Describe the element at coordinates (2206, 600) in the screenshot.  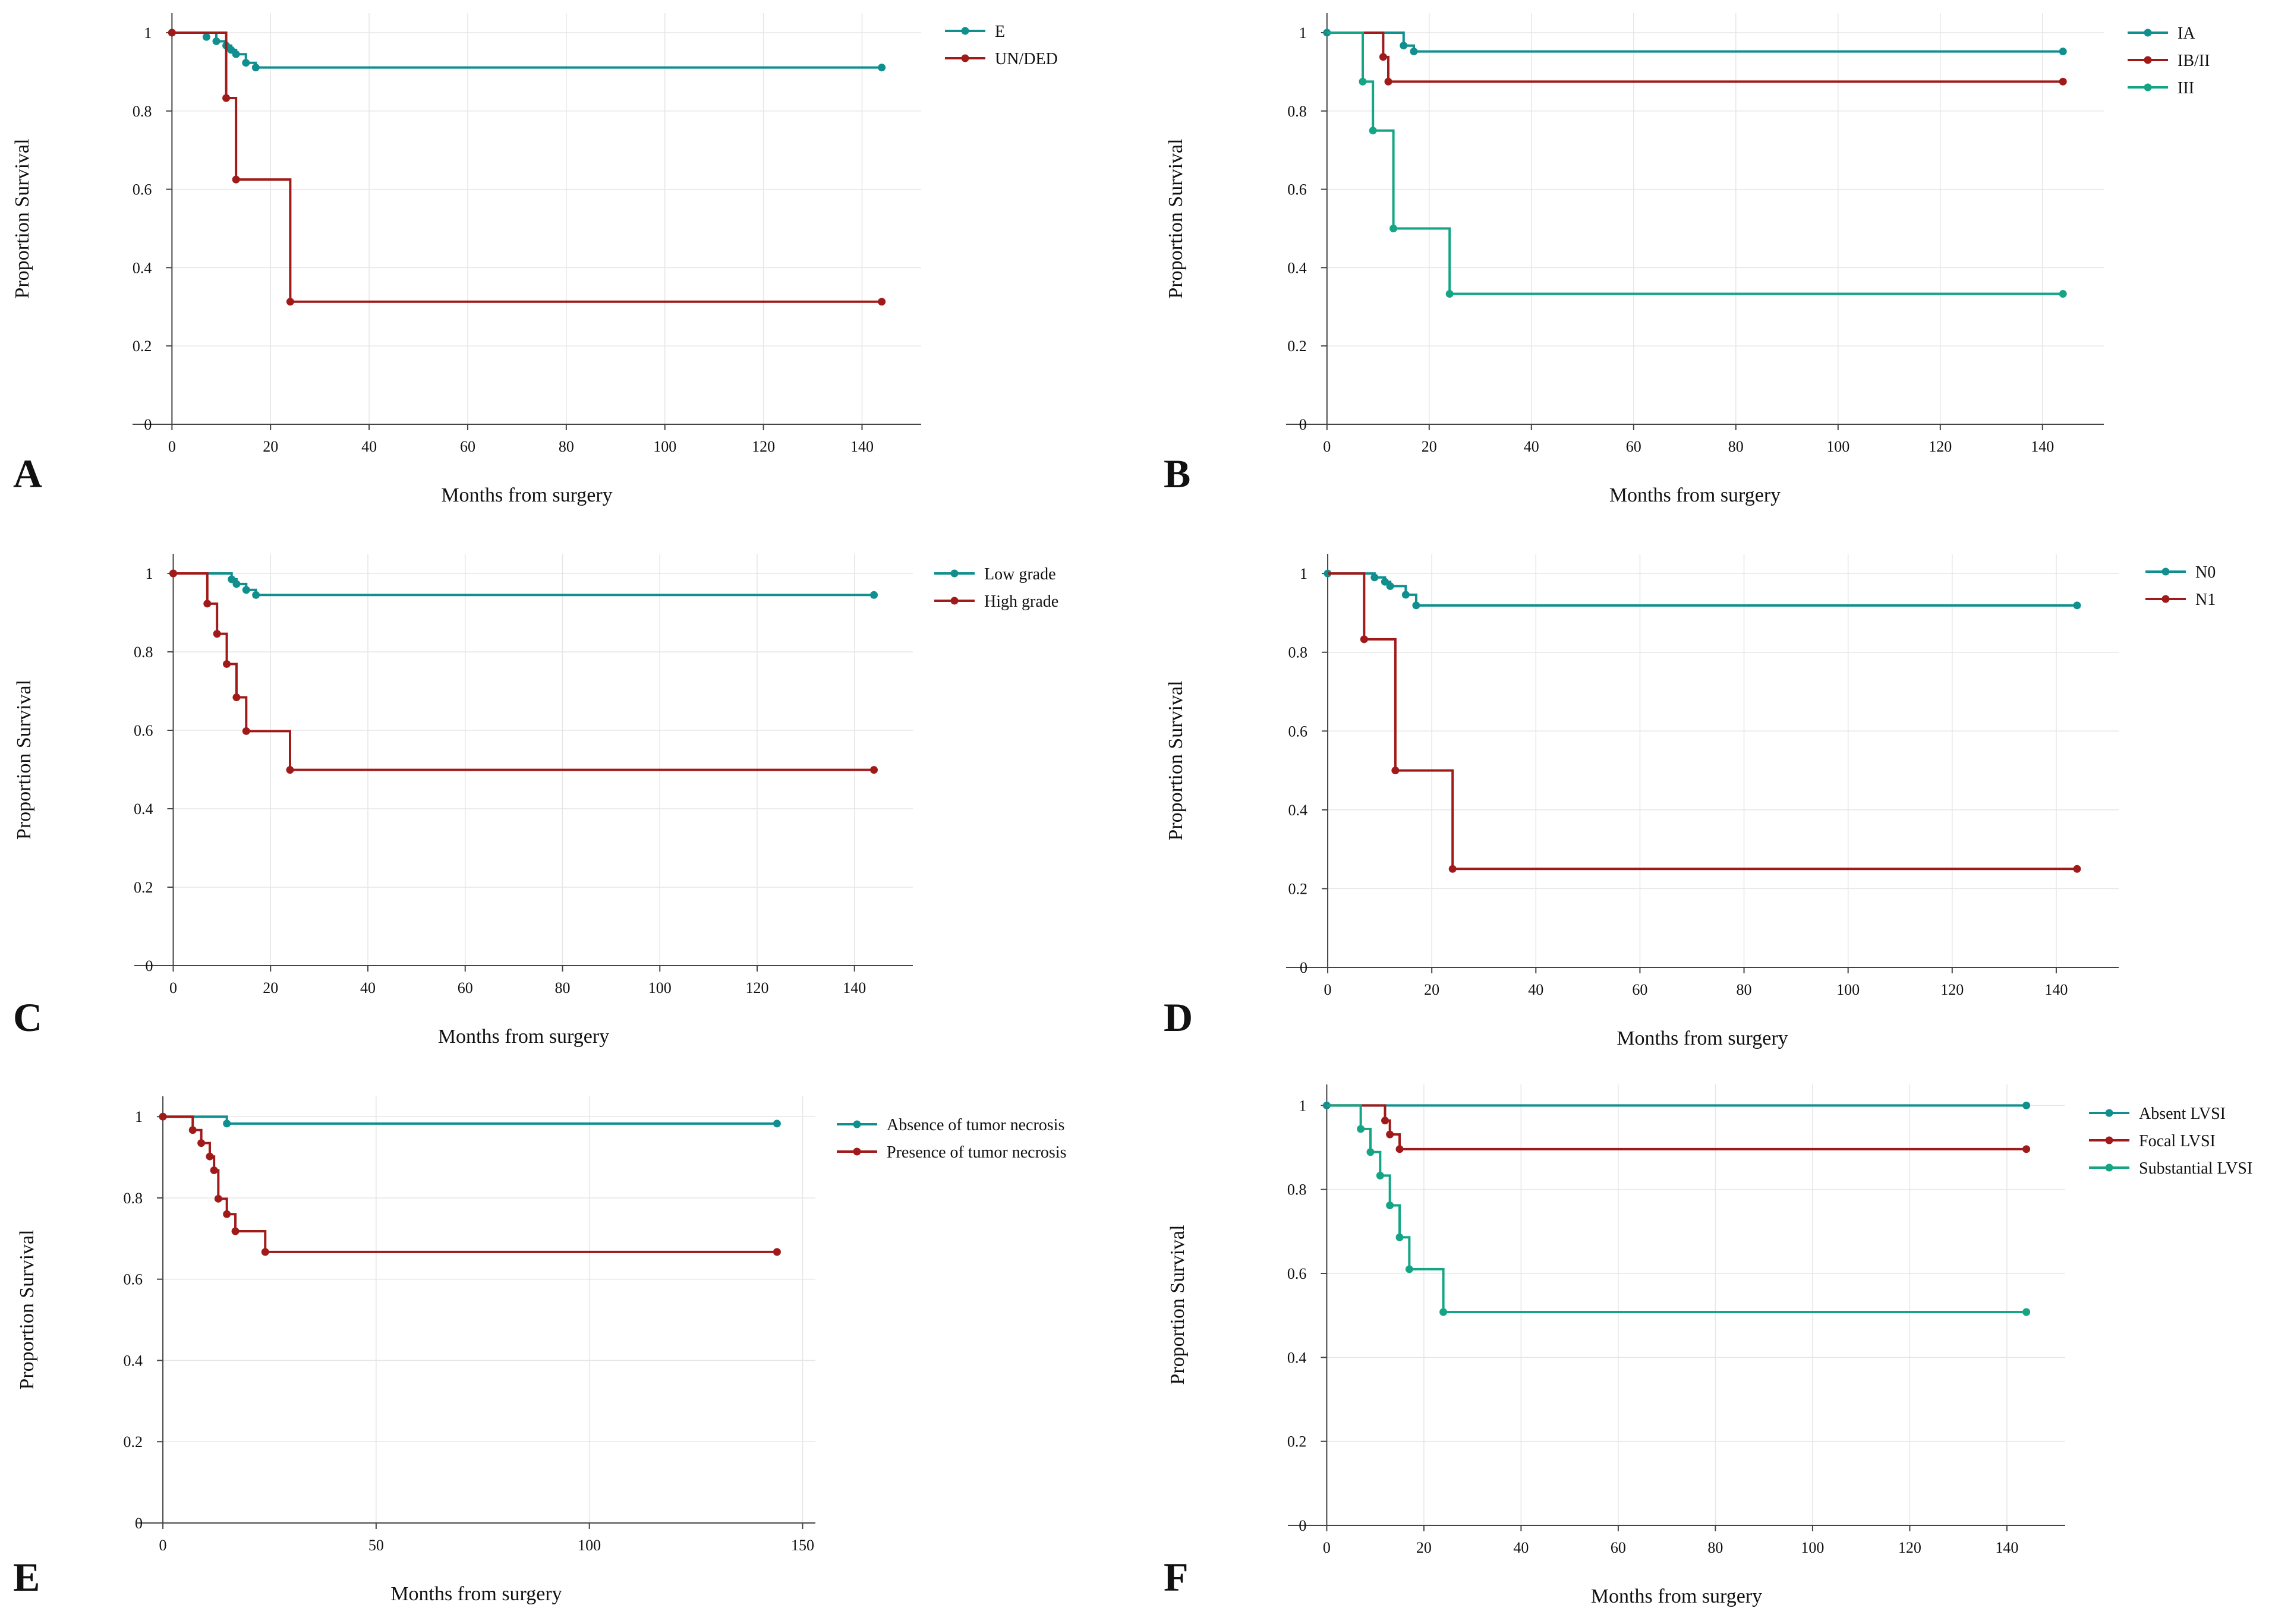
I see `legend-label: N1` at that location.